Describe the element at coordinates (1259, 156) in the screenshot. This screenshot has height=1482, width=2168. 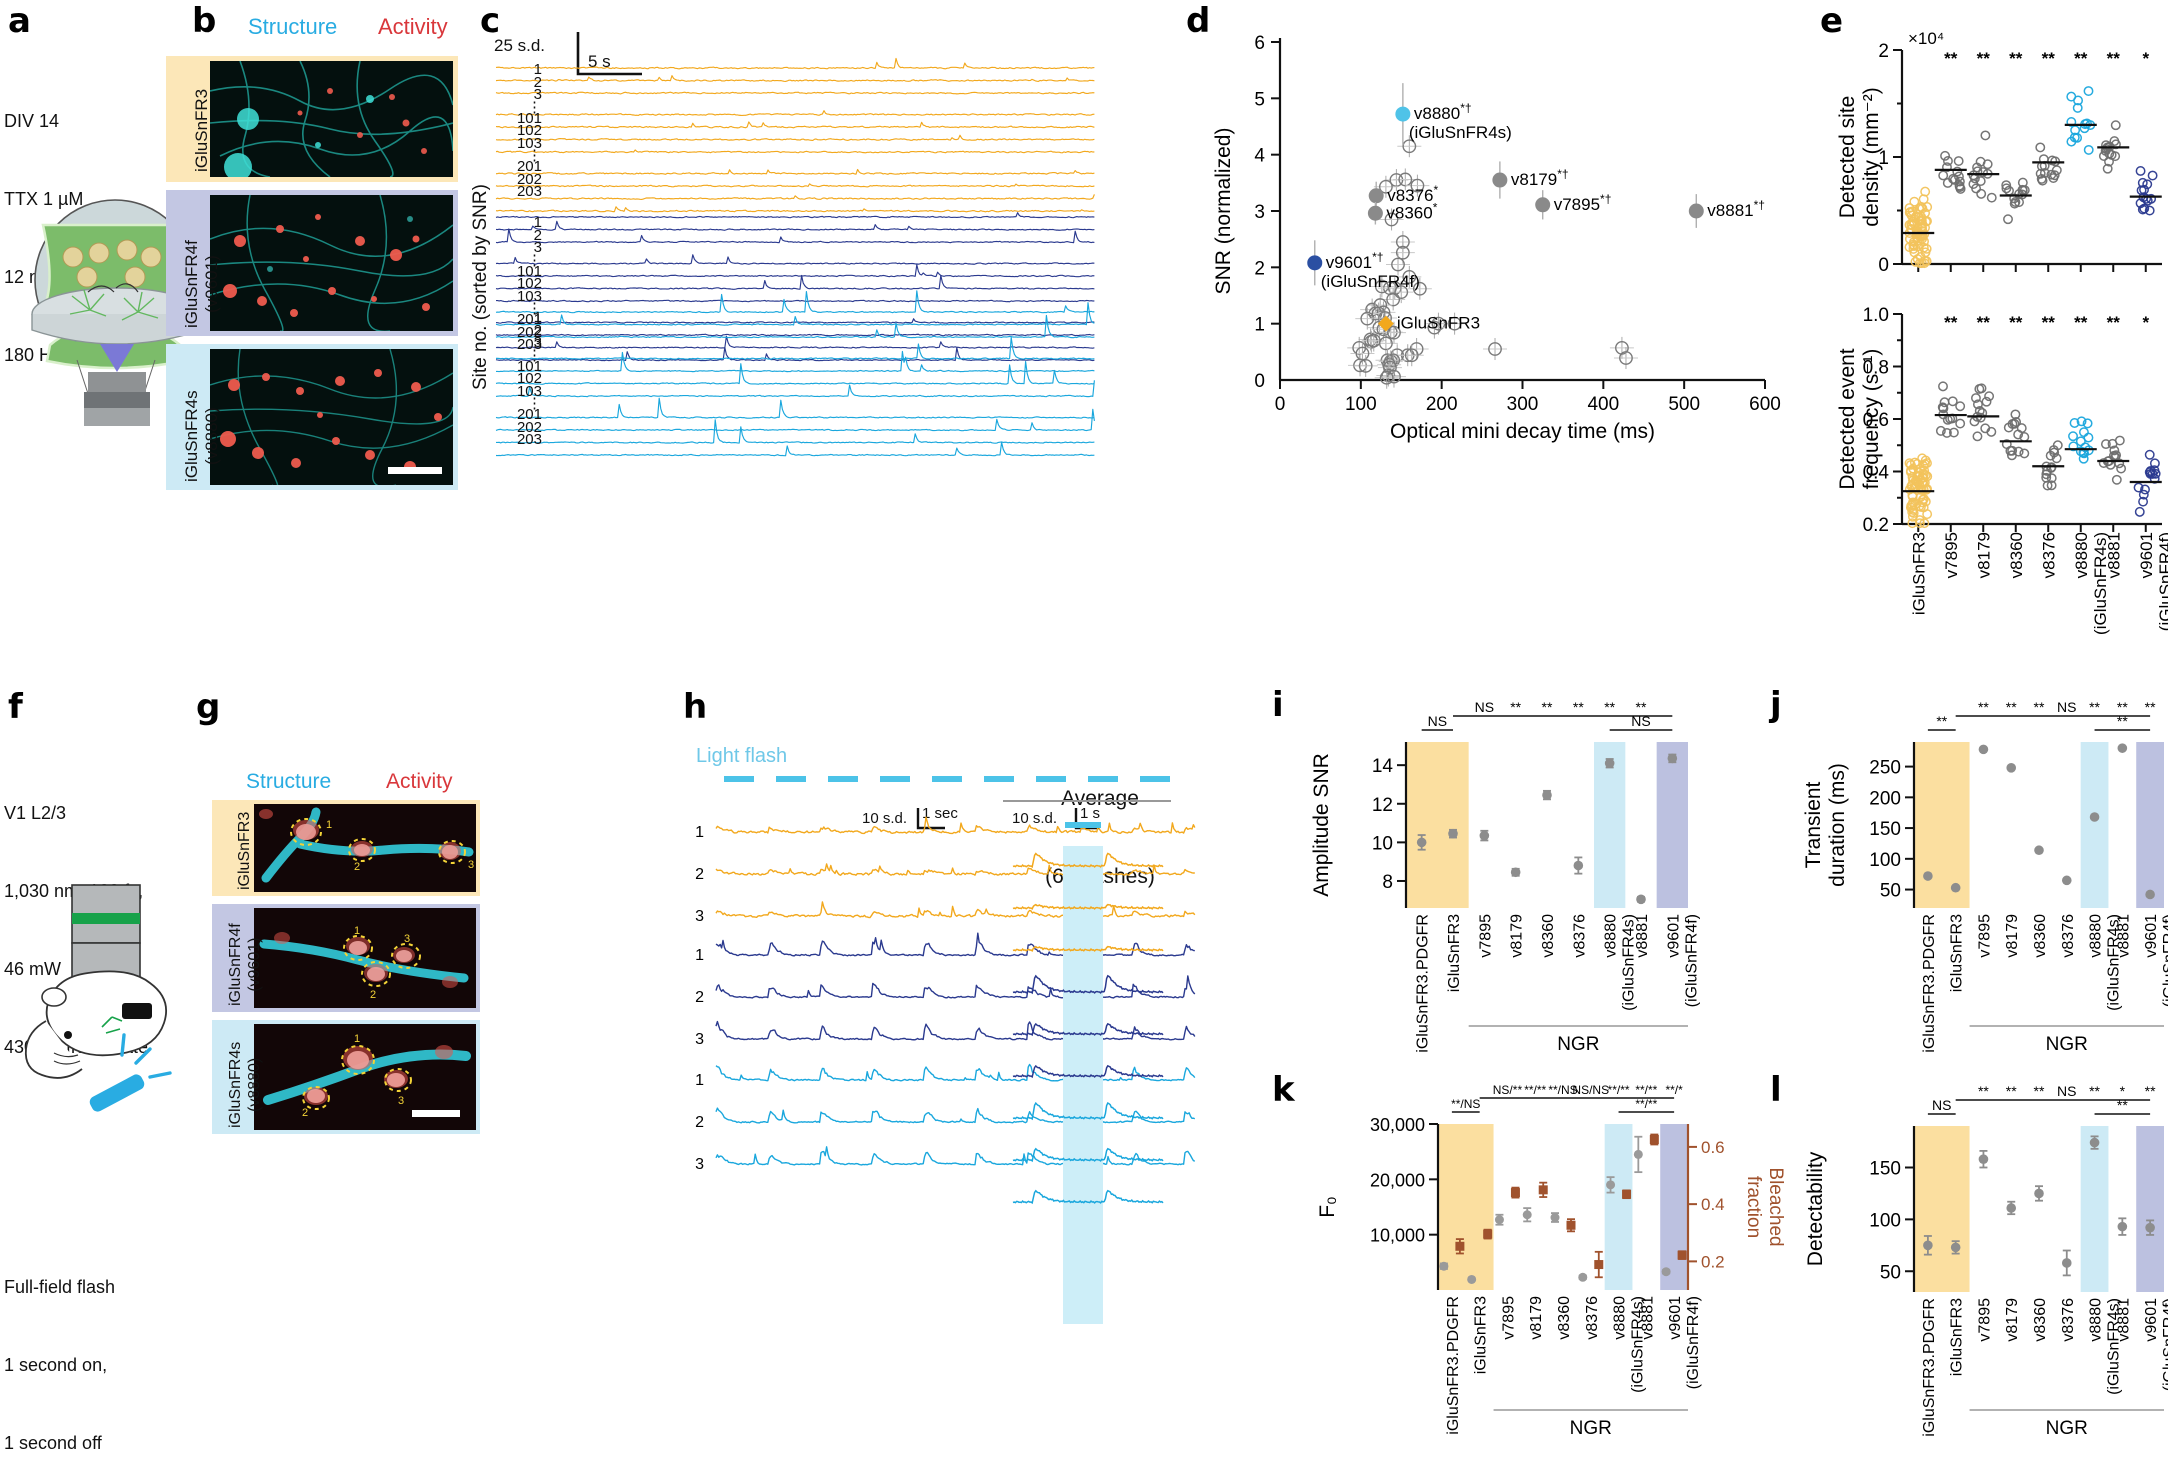
I see `svg-text: 4` at that location.